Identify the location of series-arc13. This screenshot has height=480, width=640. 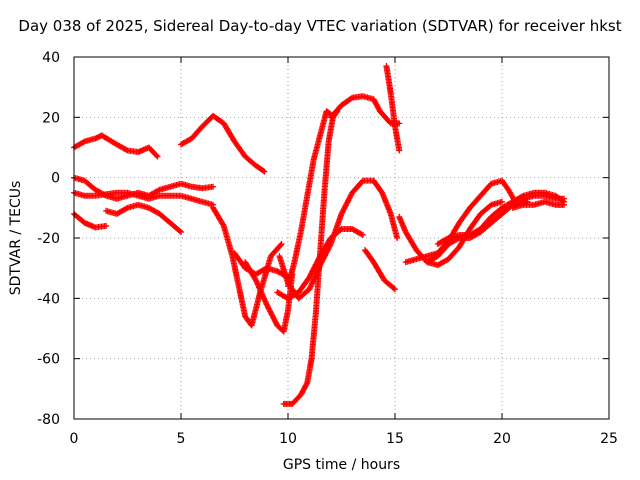
(338, 239).